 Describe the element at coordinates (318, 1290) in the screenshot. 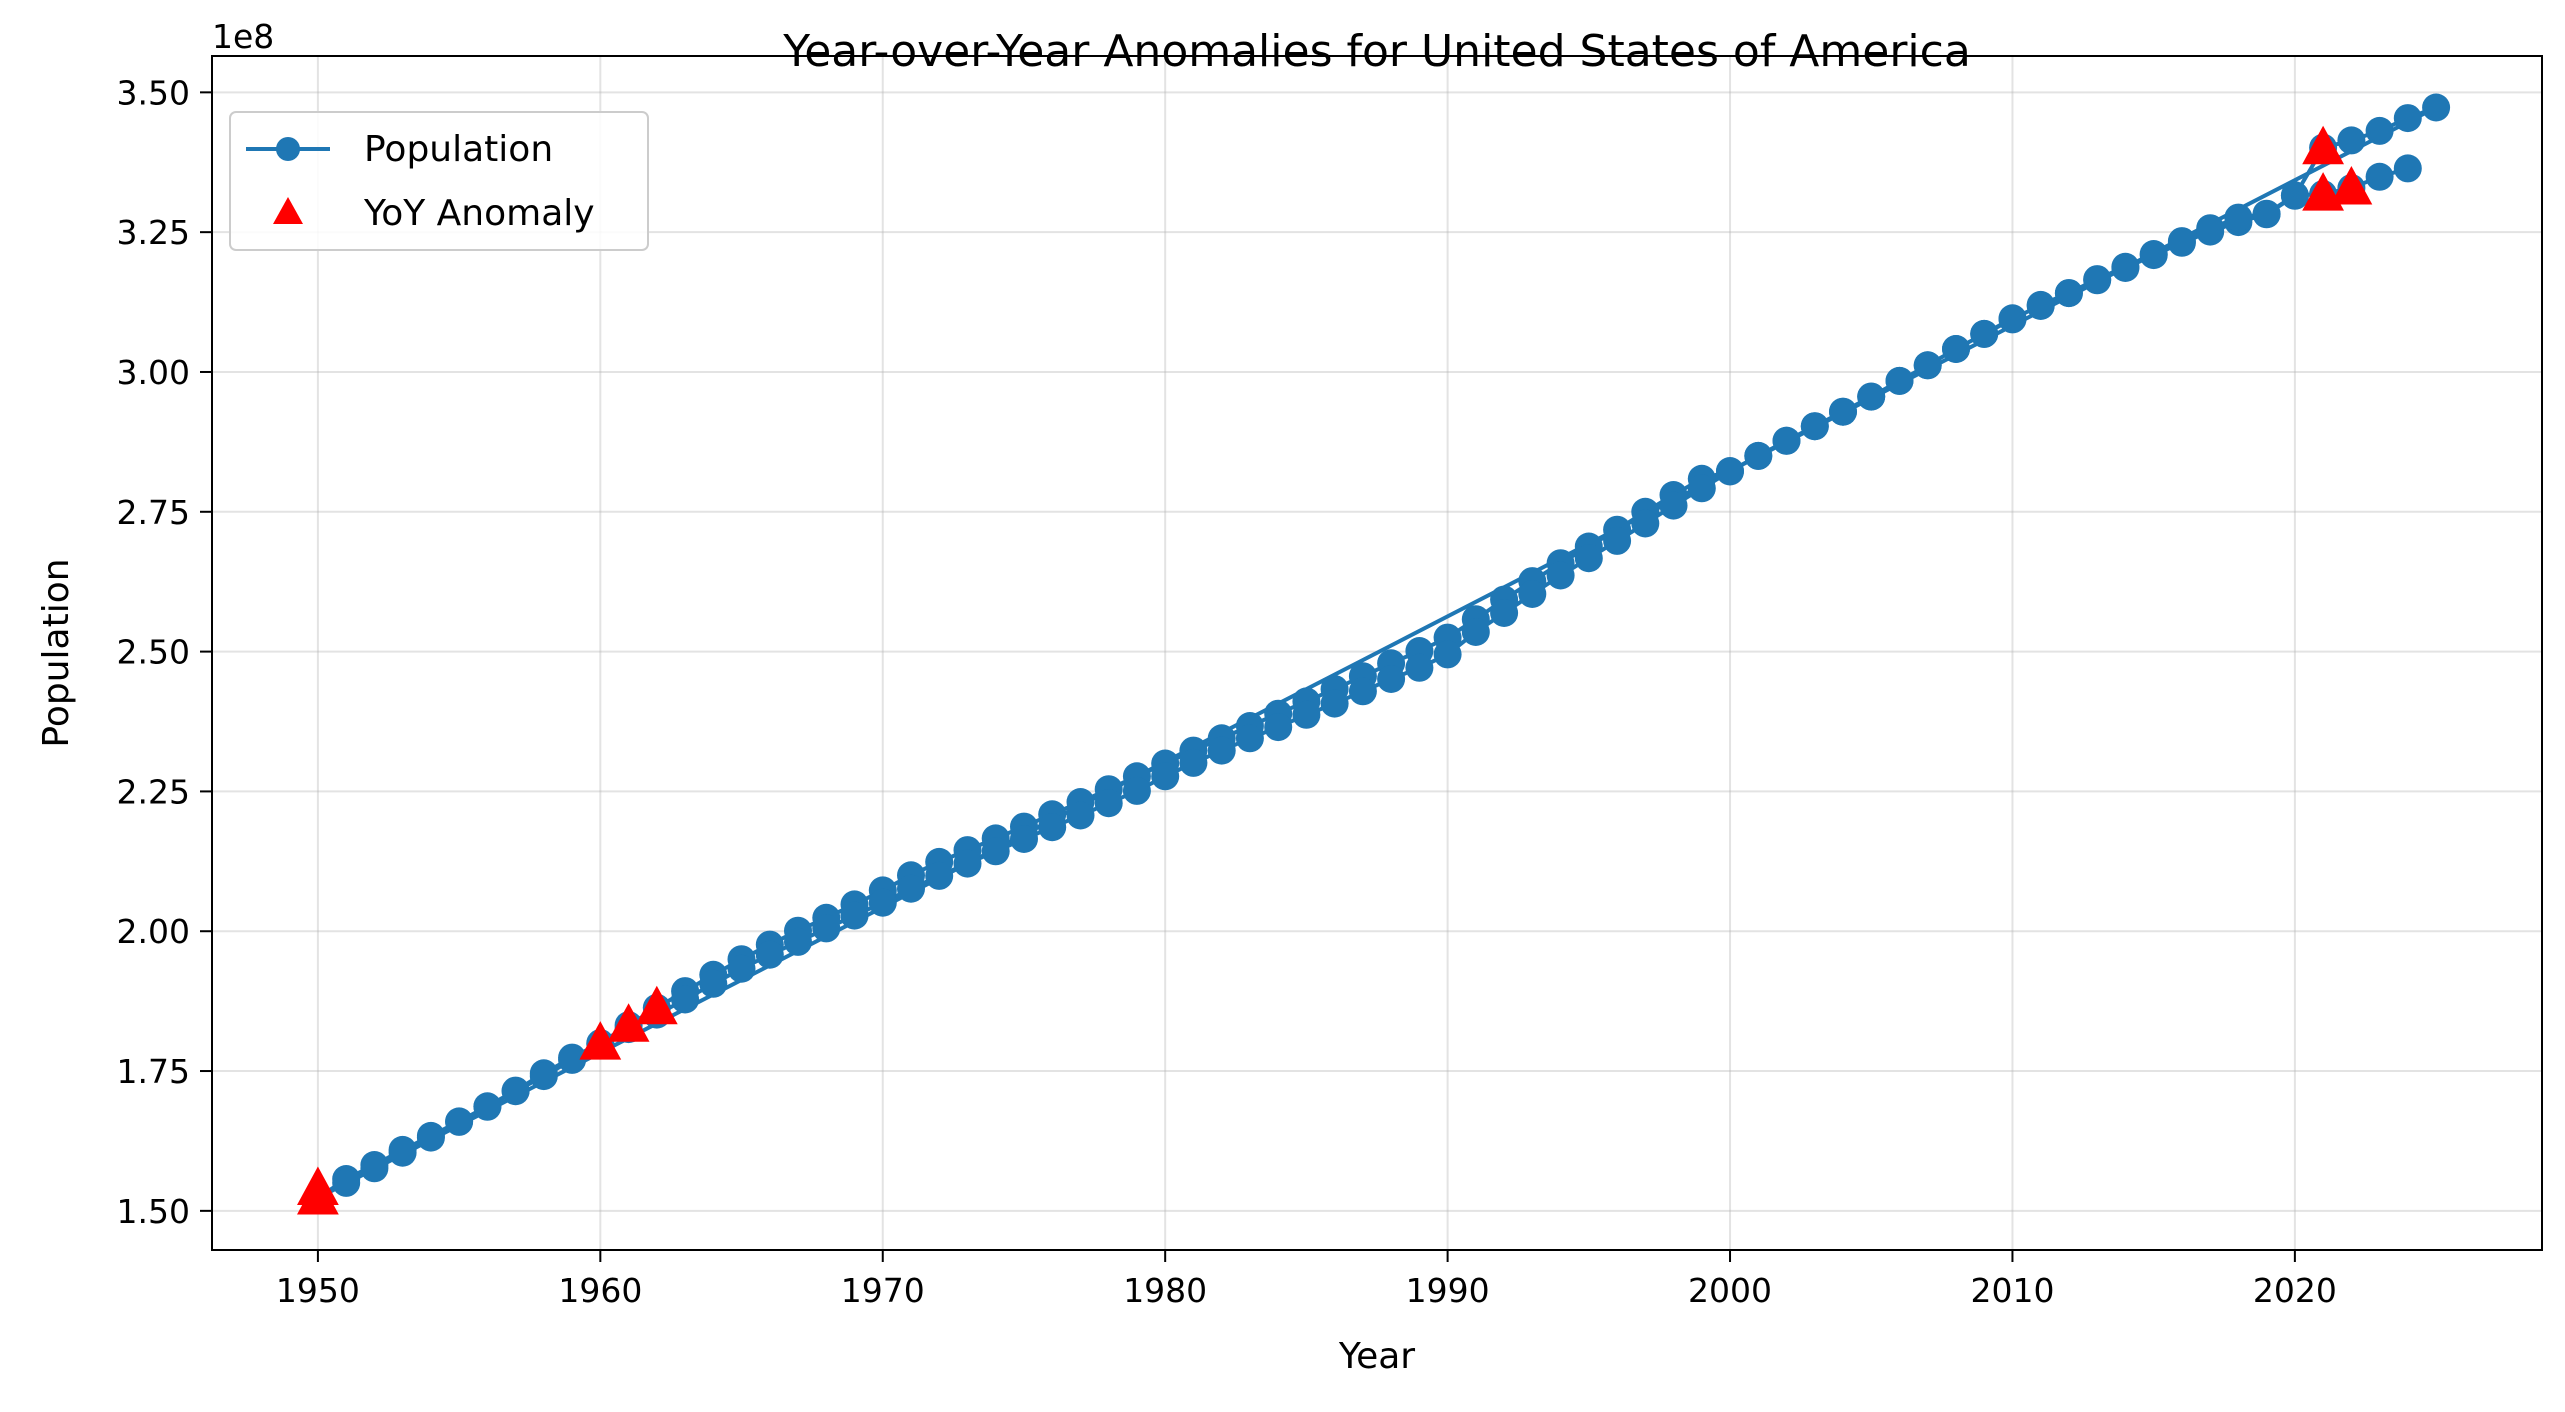

I see `x-tick-label: 1950` at that location.